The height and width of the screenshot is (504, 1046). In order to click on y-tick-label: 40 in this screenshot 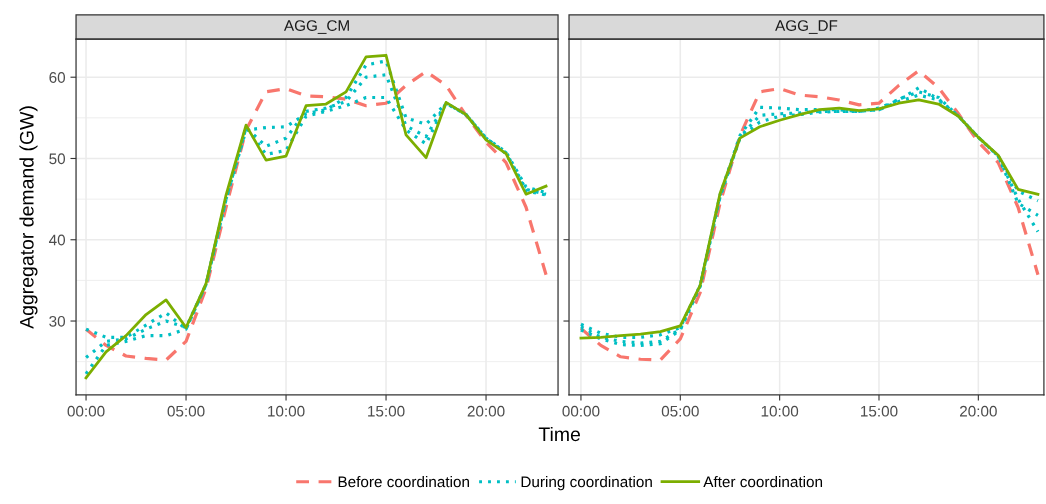, I will do `click(57, 240)`.